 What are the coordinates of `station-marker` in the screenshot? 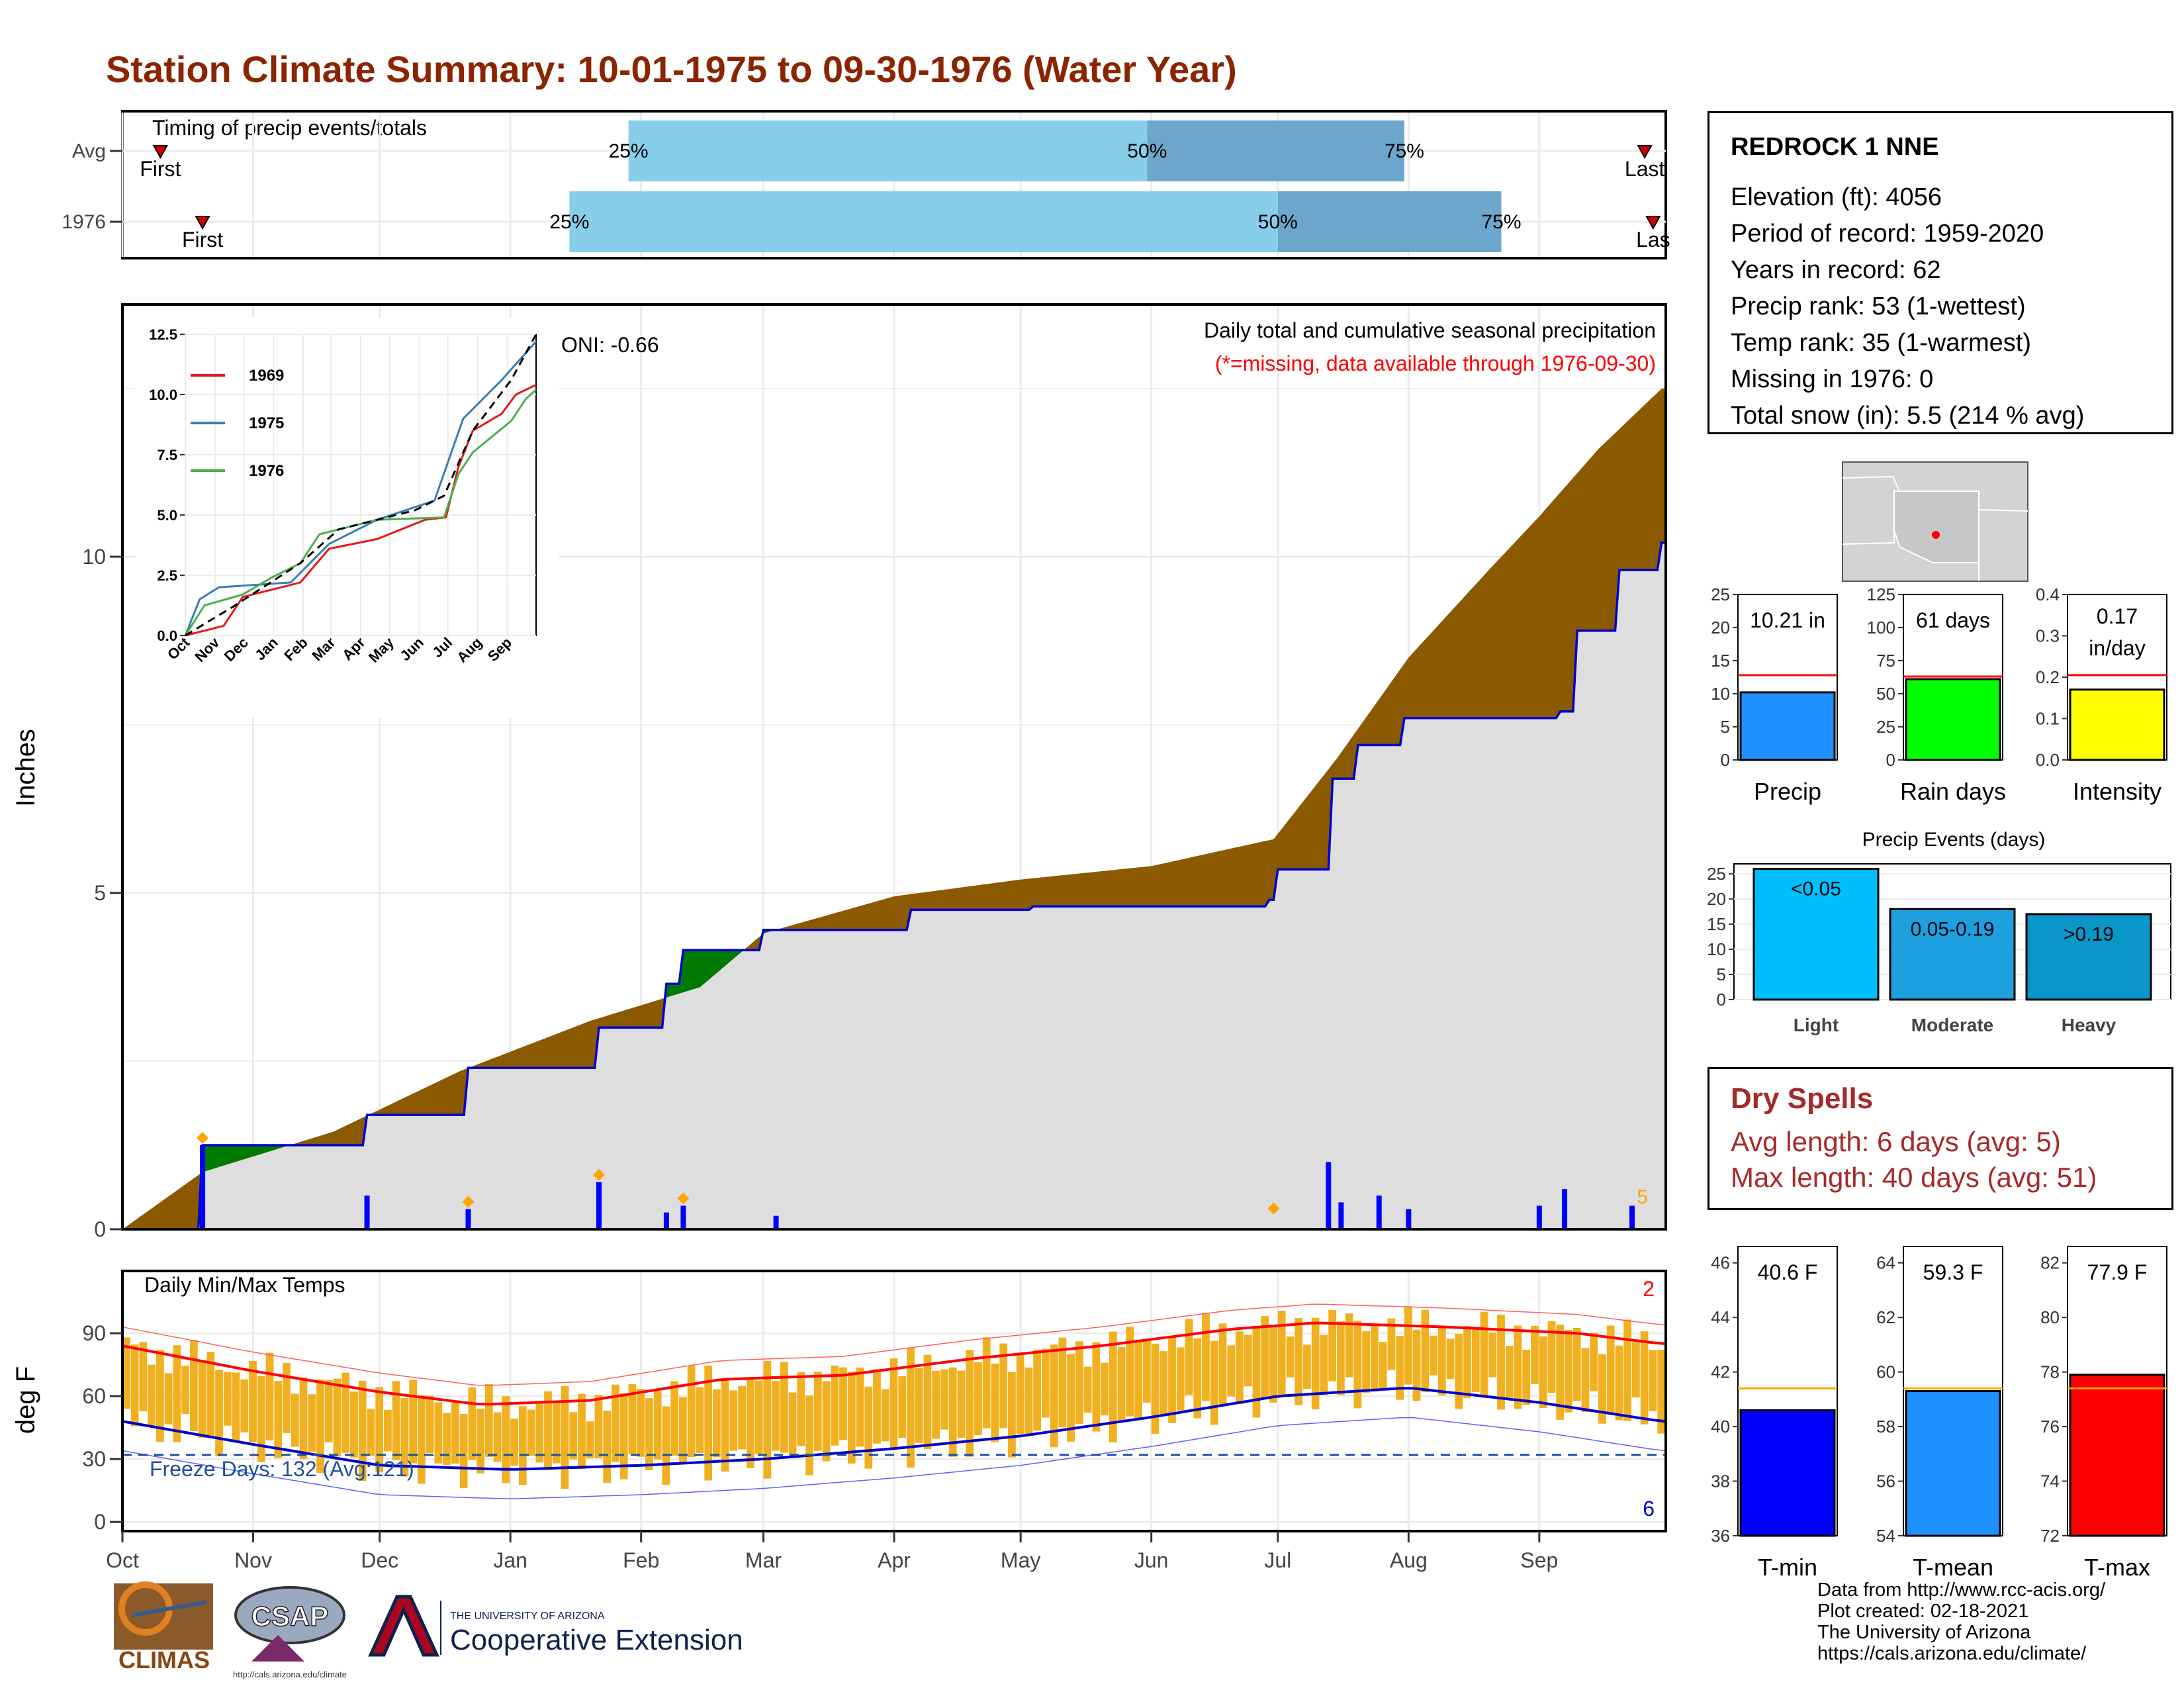 It's located at (1936, 535).